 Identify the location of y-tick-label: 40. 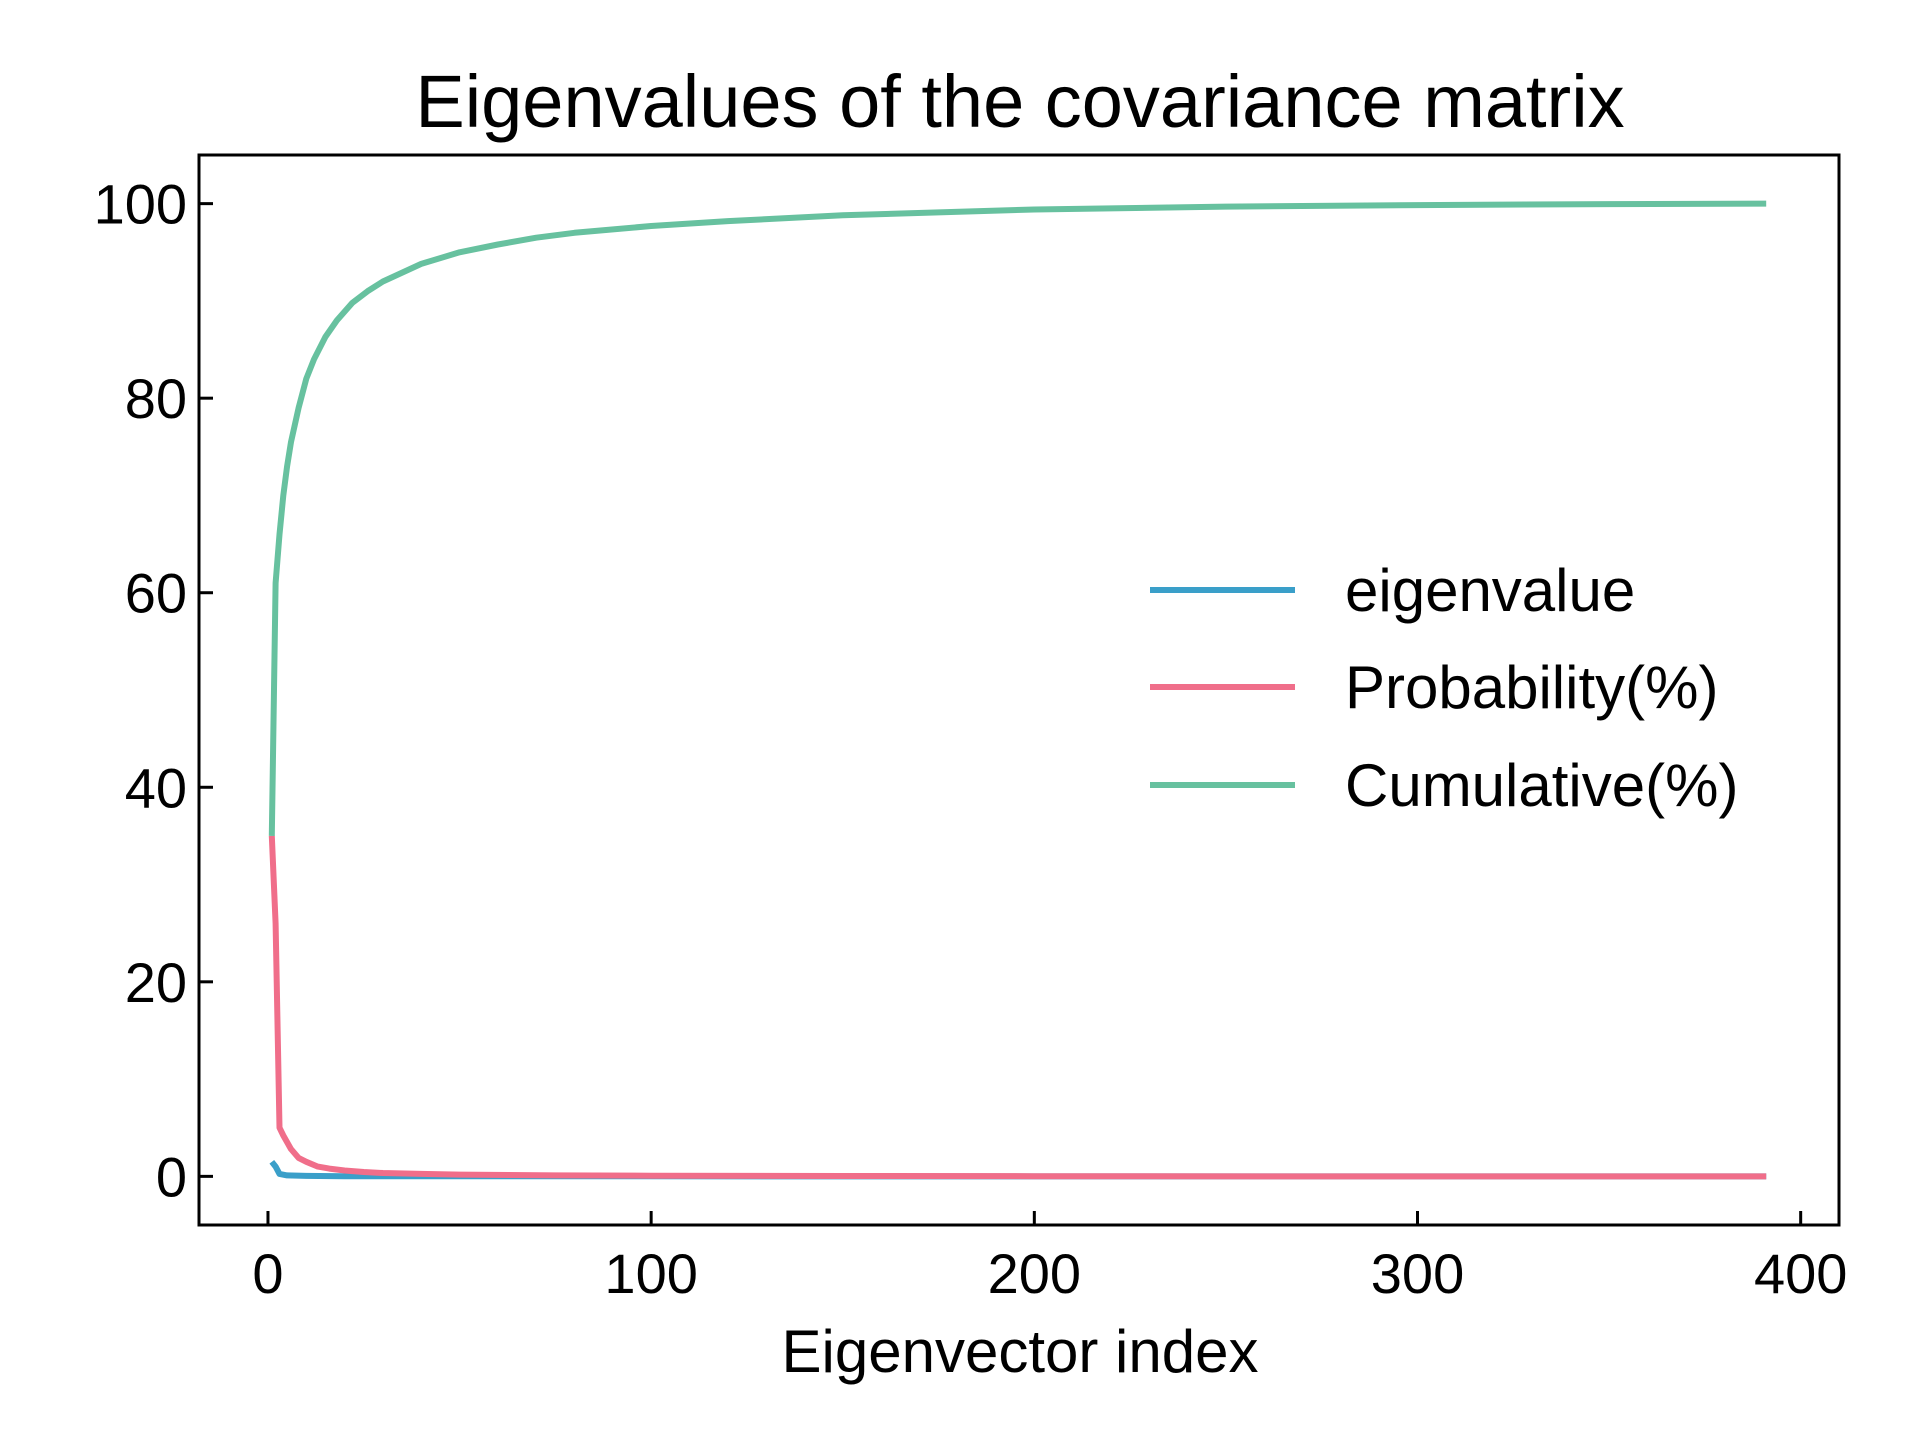
(156, 787).